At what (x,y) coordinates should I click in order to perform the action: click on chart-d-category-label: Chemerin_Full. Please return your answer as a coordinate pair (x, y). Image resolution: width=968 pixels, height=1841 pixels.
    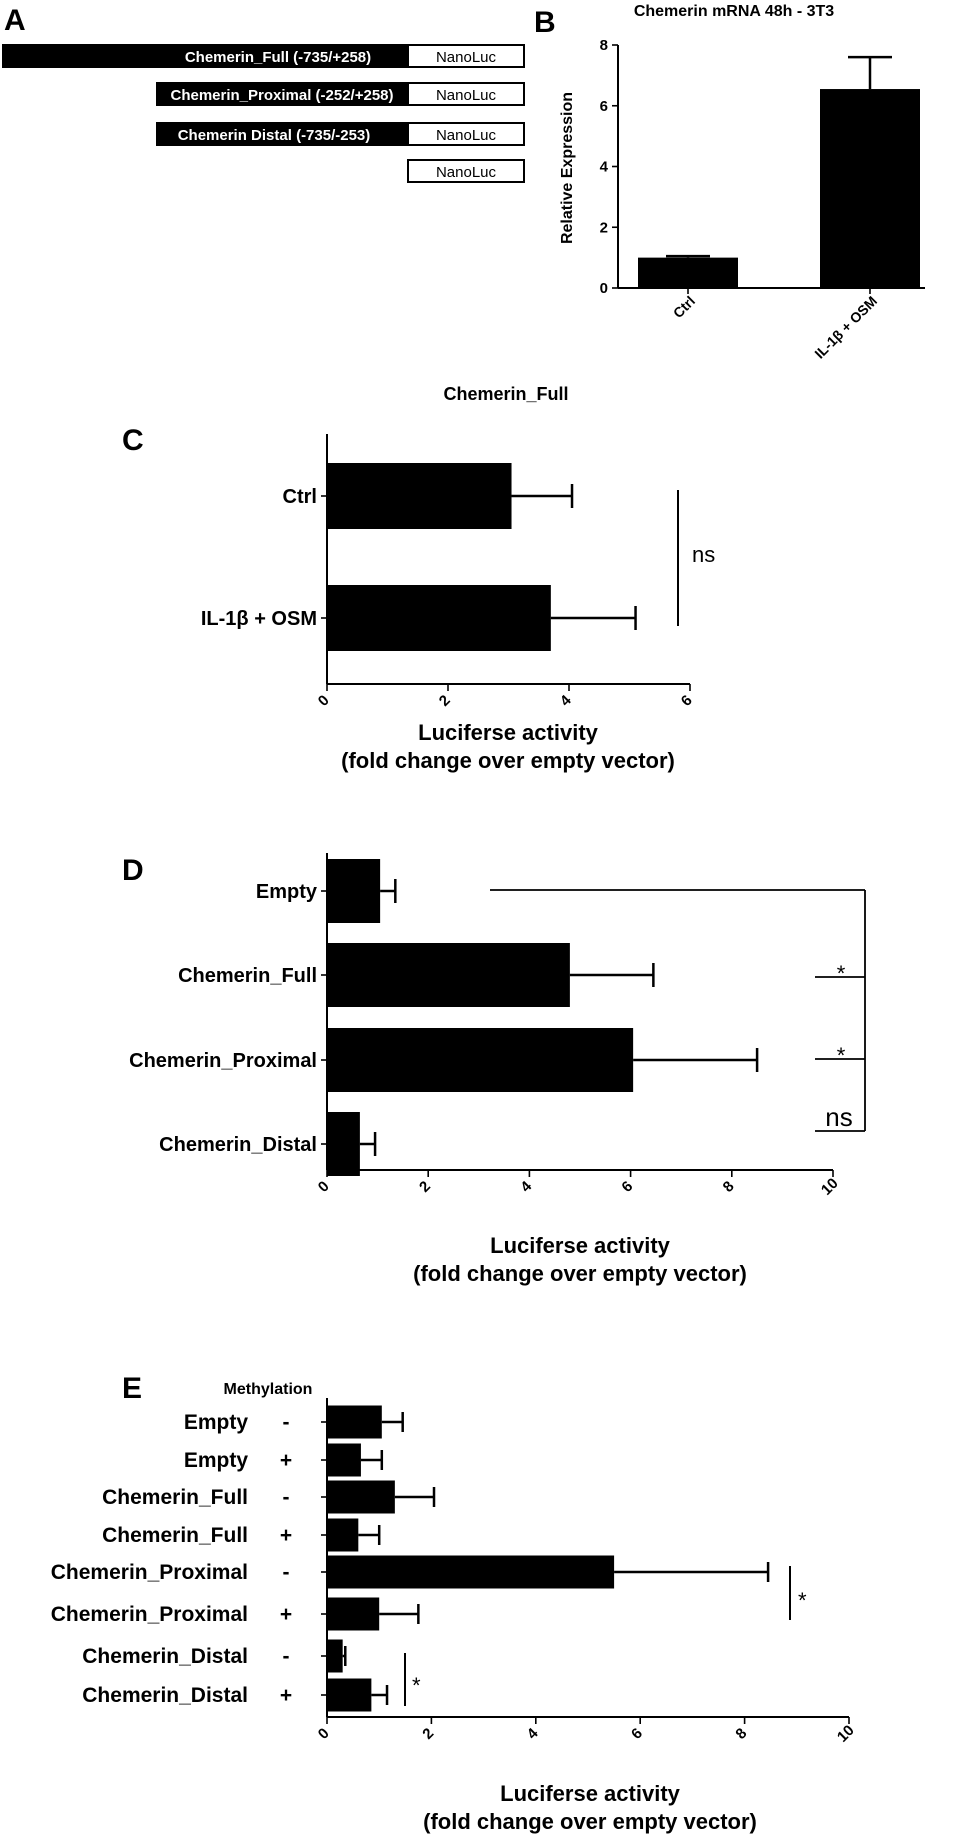
    Looking at the image, I should click on (247, 976).